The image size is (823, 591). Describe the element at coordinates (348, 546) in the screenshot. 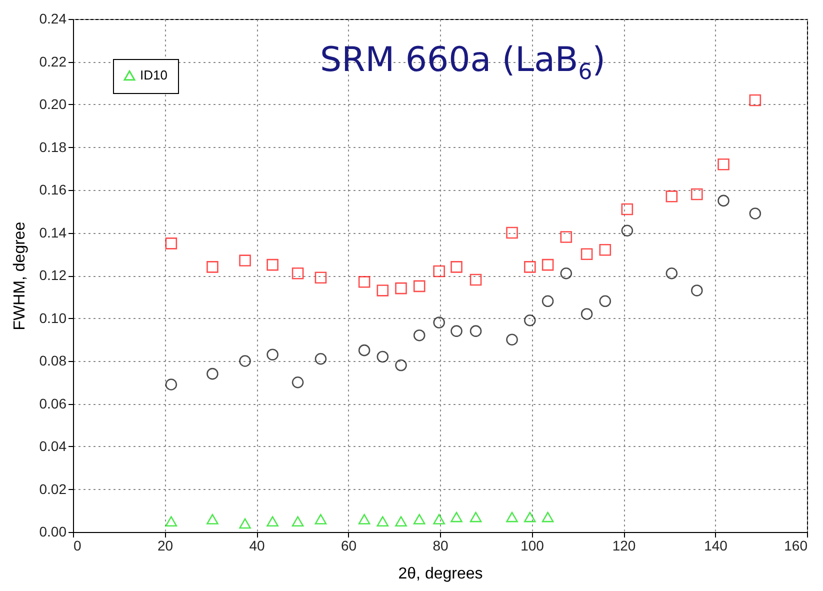

I see `x-tick-label: 60` at that location.